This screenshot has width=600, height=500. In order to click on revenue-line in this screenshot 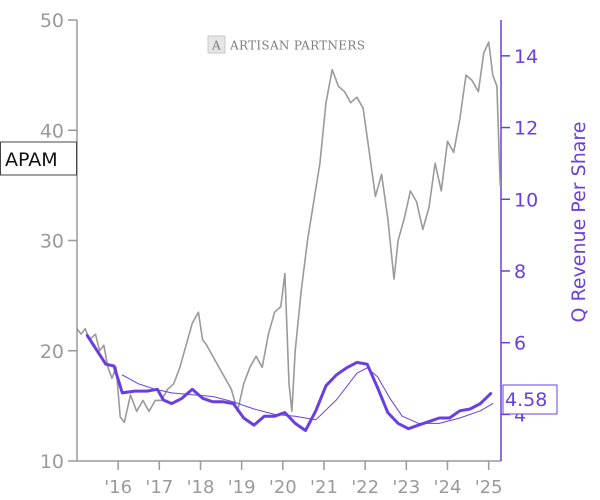, I will do `click(289, 383)`.